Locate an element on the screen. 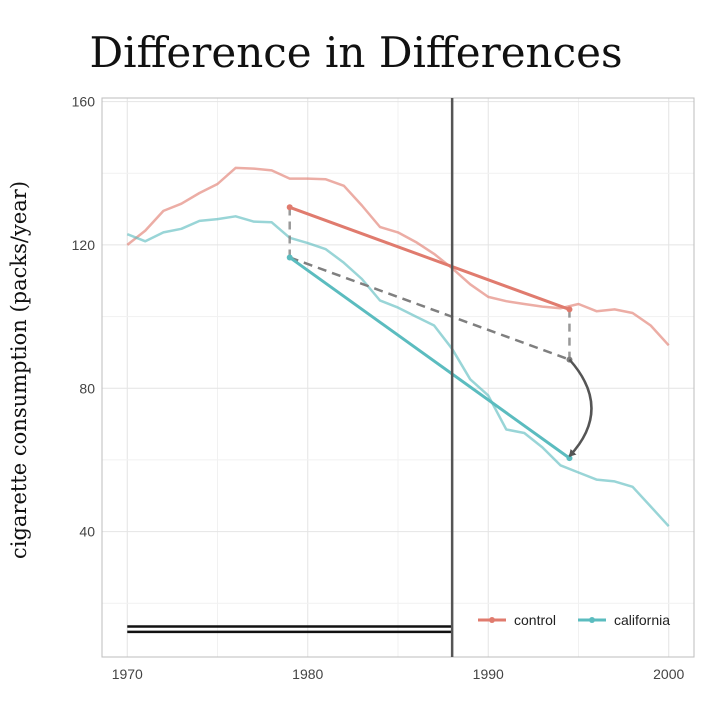  x-tick-label: 1990 is located at coordinates (488, 674).